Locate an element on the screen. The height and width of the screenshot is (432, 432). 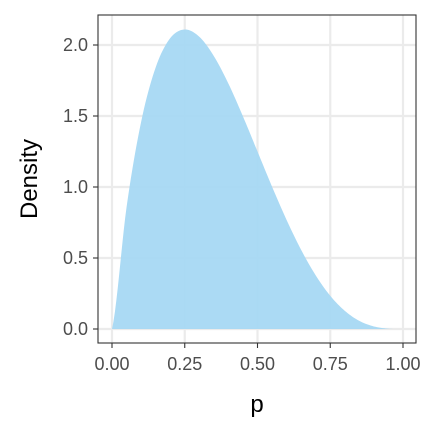
x-axis: 0.00 0.25 0.50 0.75 1.00 is located at coordinates (257, 358).